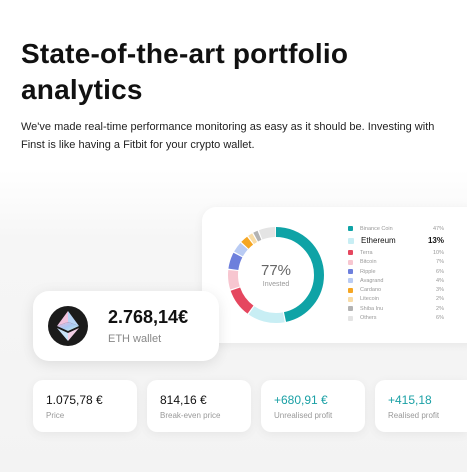 The image size is (467, 472). Describe the element at coordinates (440, 290) in the screenshot. I see `legend-percentage: 3%` at that location.